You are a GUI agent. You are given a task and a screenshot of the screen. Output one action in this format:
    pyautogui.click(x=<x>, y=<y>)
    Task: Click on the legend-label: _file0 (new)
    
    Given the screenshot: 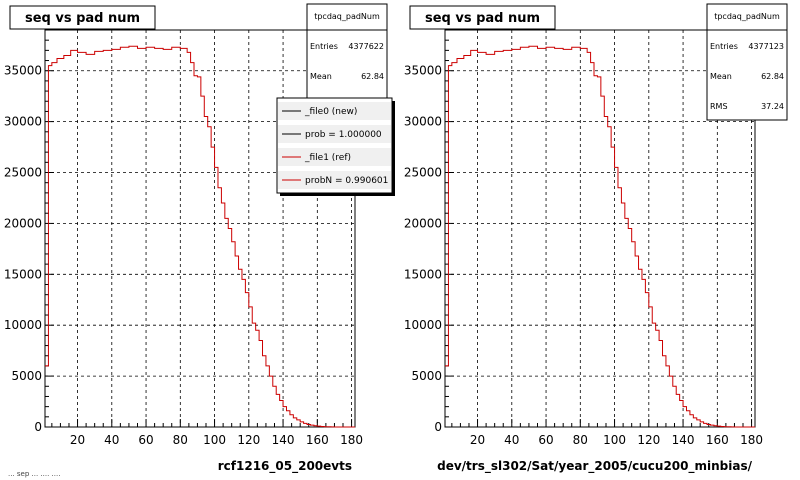 What is the action you would take?
    pyautogui.click(x=330, y=112)
    